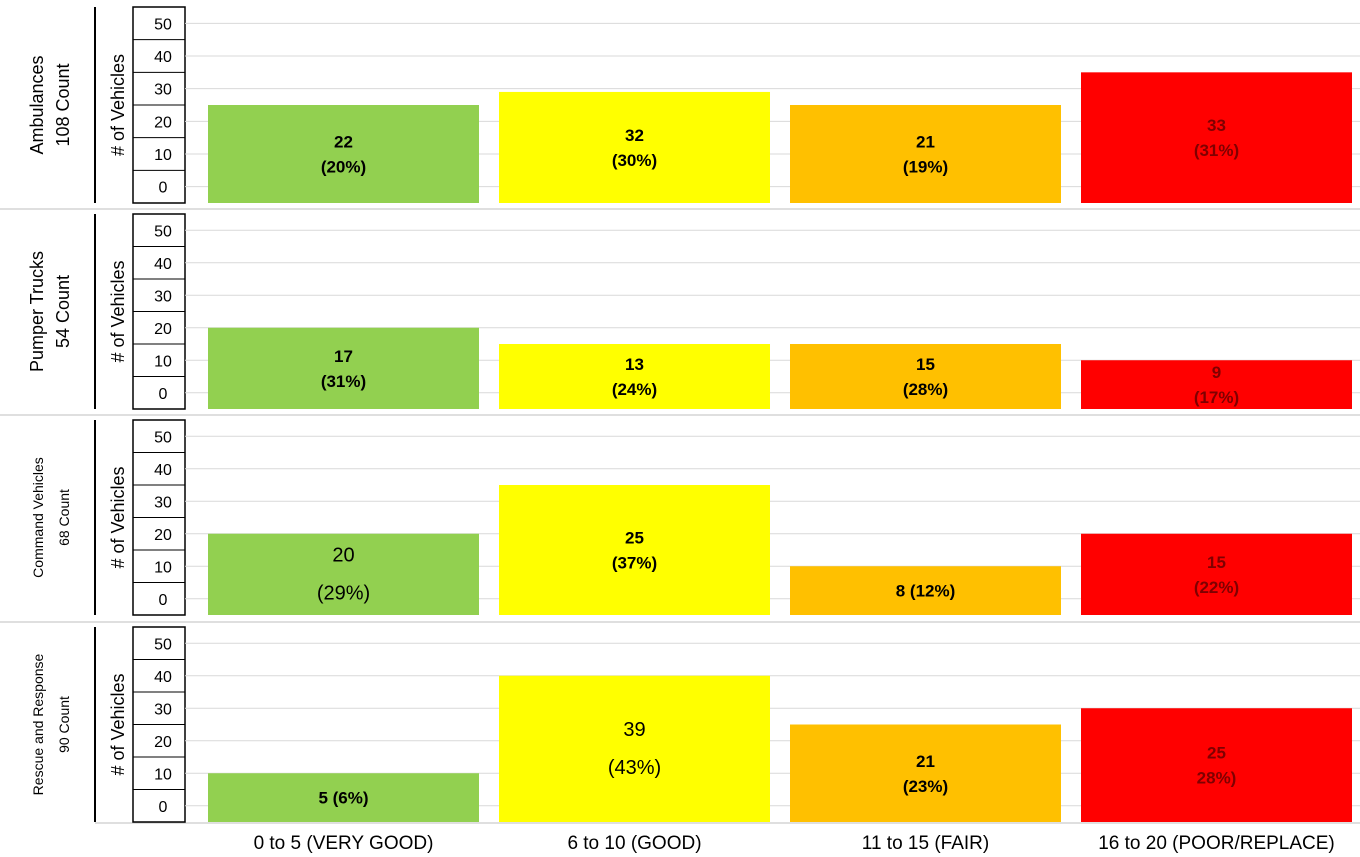 The height and width of the screenshot is (857, 1360). I want to click on bar-value-label: 9, so click(1216, 372).